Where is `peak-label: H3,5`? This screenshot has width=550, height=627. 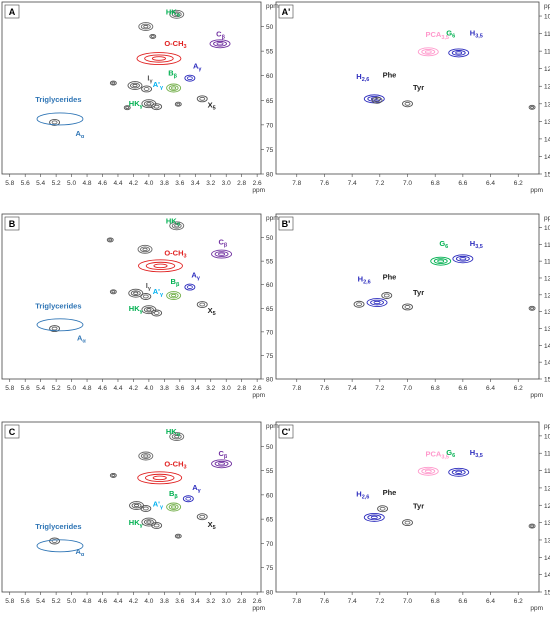 peak-label: H3,5 is located at coordinates (476, 33).